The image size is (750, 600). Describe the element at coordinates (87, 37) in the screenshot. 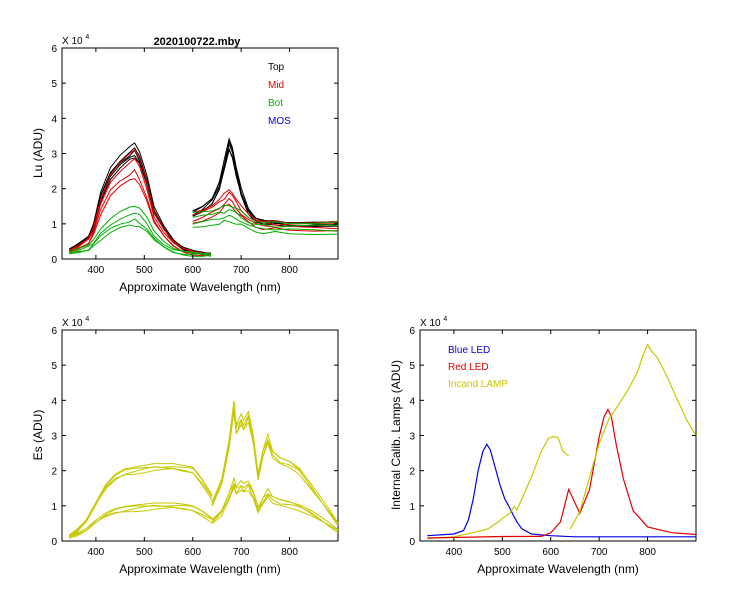

I see `lu-exponent-power: 4` at that location.